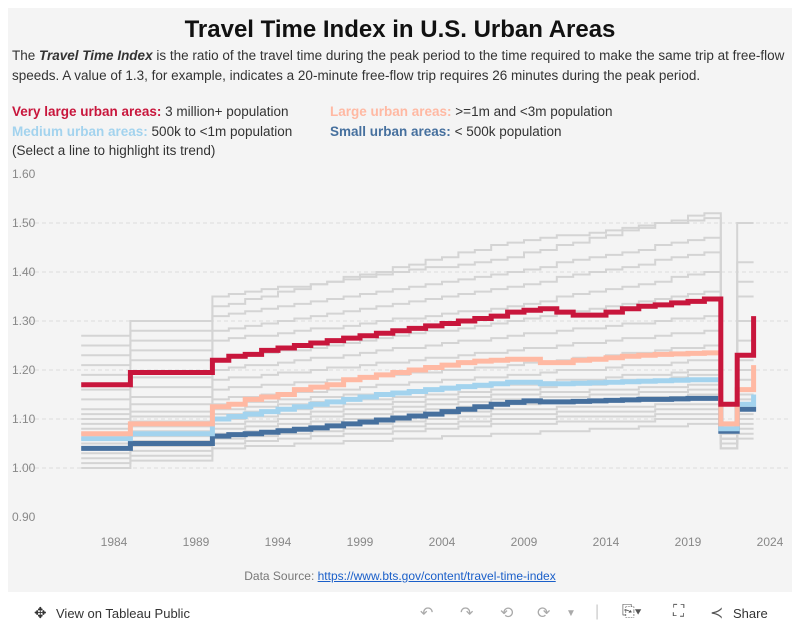  What do you see at coordinates (123, 613) in the screenshot?
I see `view-on-tableau-link: View on Tableau Public` at bounding box center [123, 613].